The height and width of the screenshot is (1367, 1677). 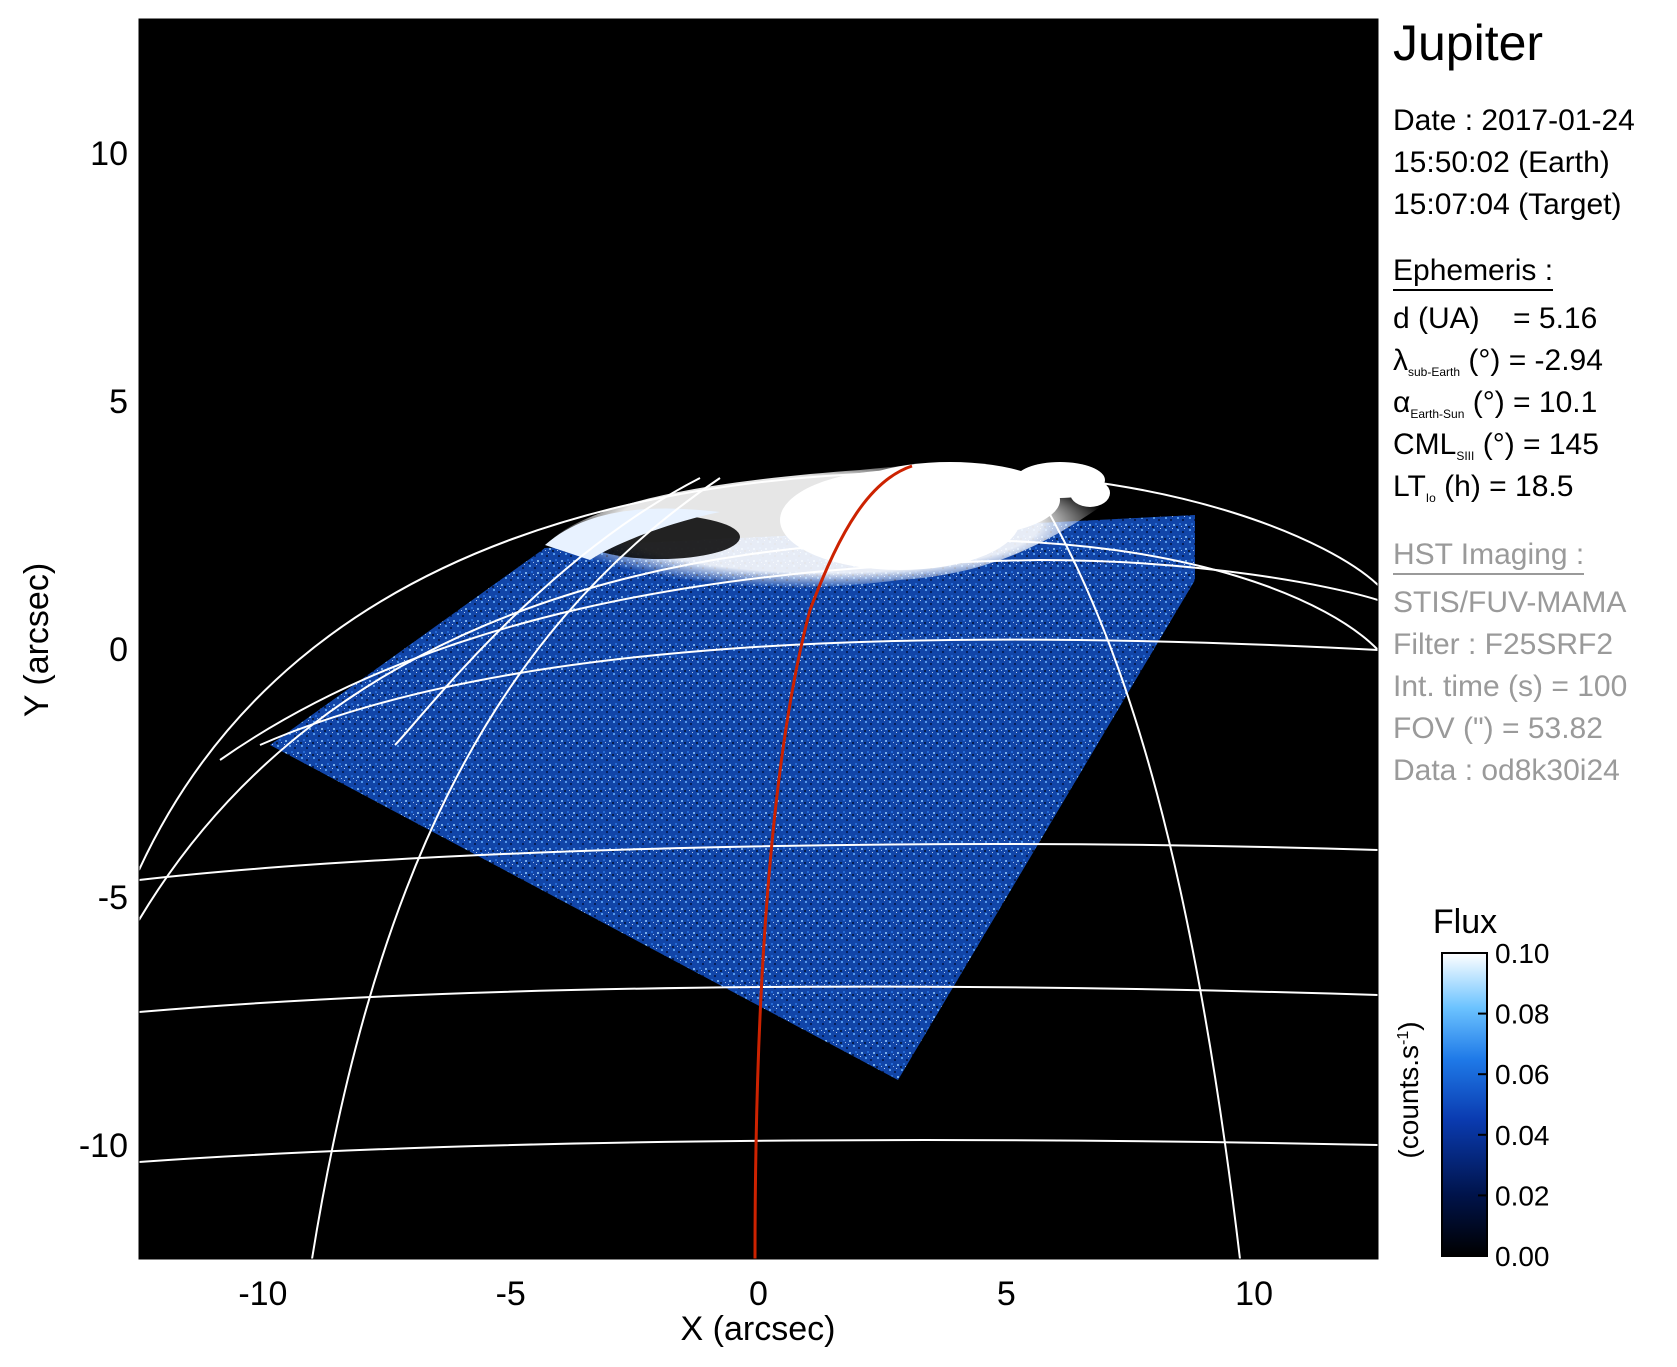 I want to click on ephemeris-cml: CMLSIII (°) = 145, so click(x=1496, y=446).